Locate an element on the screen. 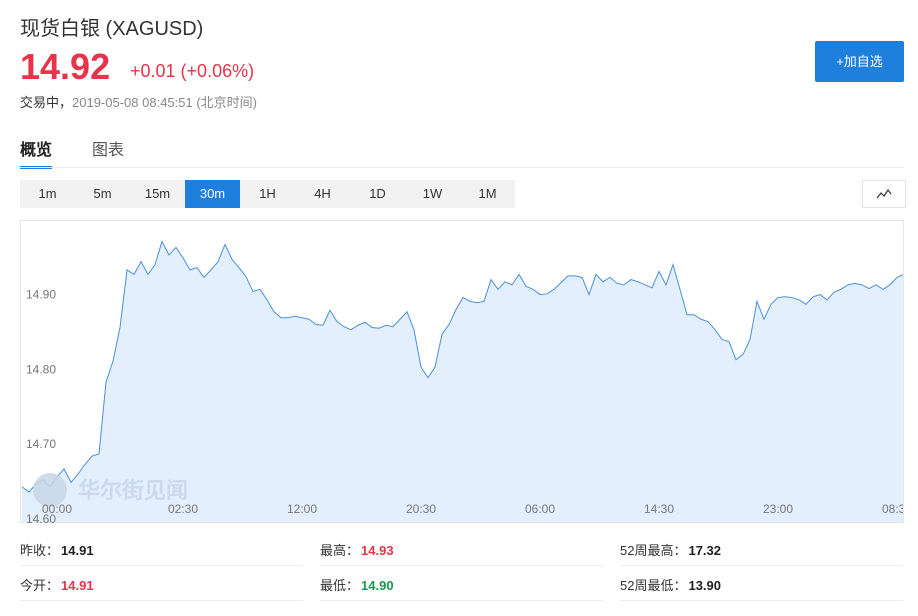 The width and height of the screenshot is (918, 616). x-tick-label: 14:30 is located at coordinates (659, 509).